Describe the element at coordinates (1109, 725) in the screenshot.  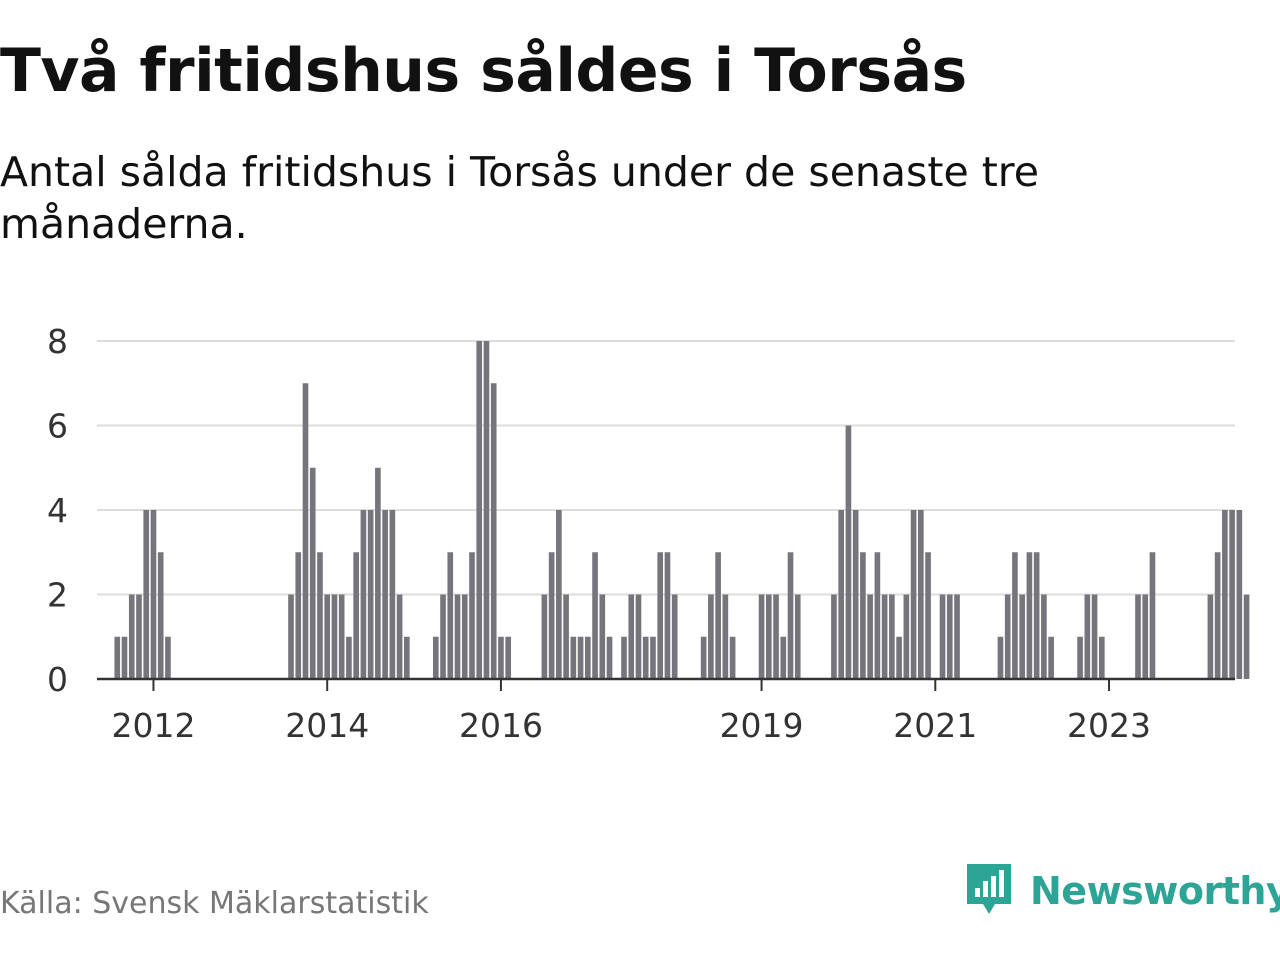
I see `x-tick-label: 2023` at that location.